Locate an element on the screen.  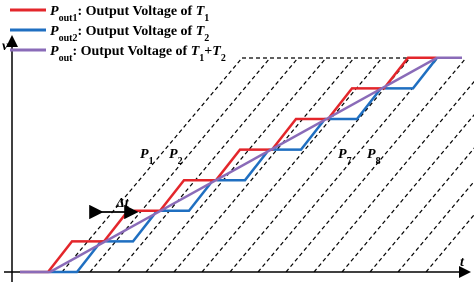
legend-entry: Pout: Output Voltage of T1+T2 is located at coordinates (138, 54).